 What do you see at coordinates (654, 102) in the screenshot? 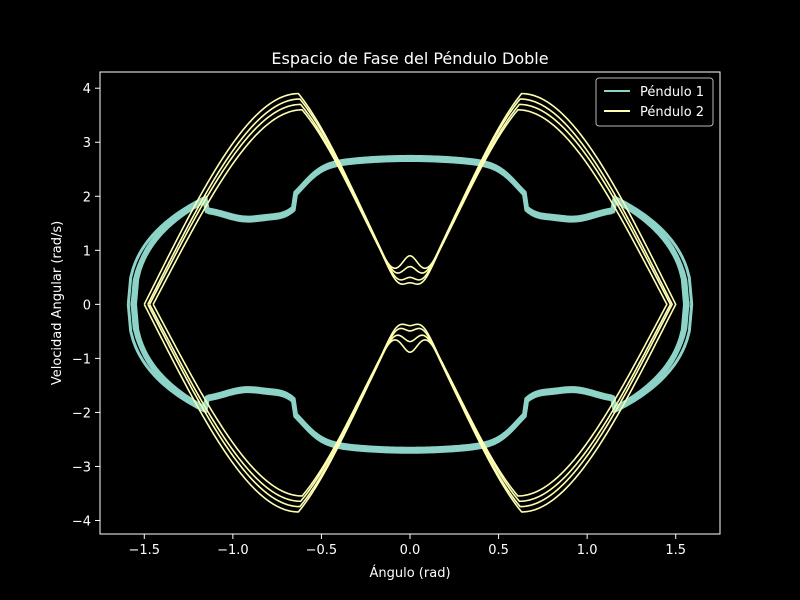
I see `legend: Péndulo 1 Péndulo 2` at bounding box center [654, 102].